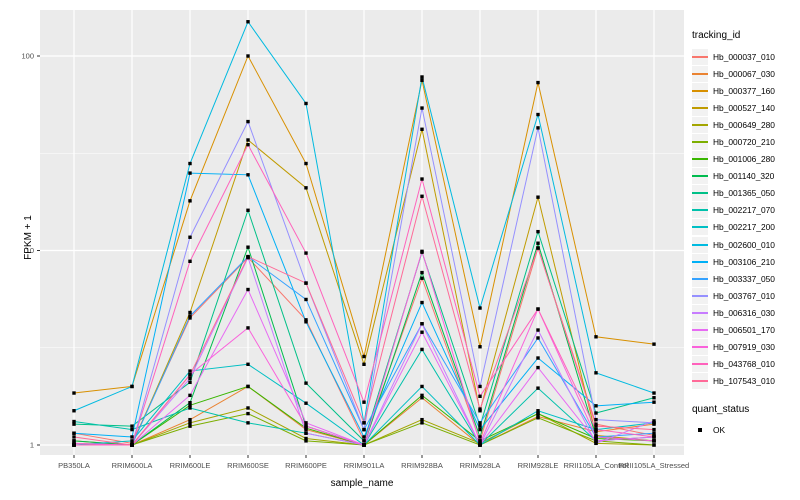 This screenshot has width=800, height=500. Describe the element at coordinates (719, 430) in the screenshot. I see `legend-label: OK` at that location.